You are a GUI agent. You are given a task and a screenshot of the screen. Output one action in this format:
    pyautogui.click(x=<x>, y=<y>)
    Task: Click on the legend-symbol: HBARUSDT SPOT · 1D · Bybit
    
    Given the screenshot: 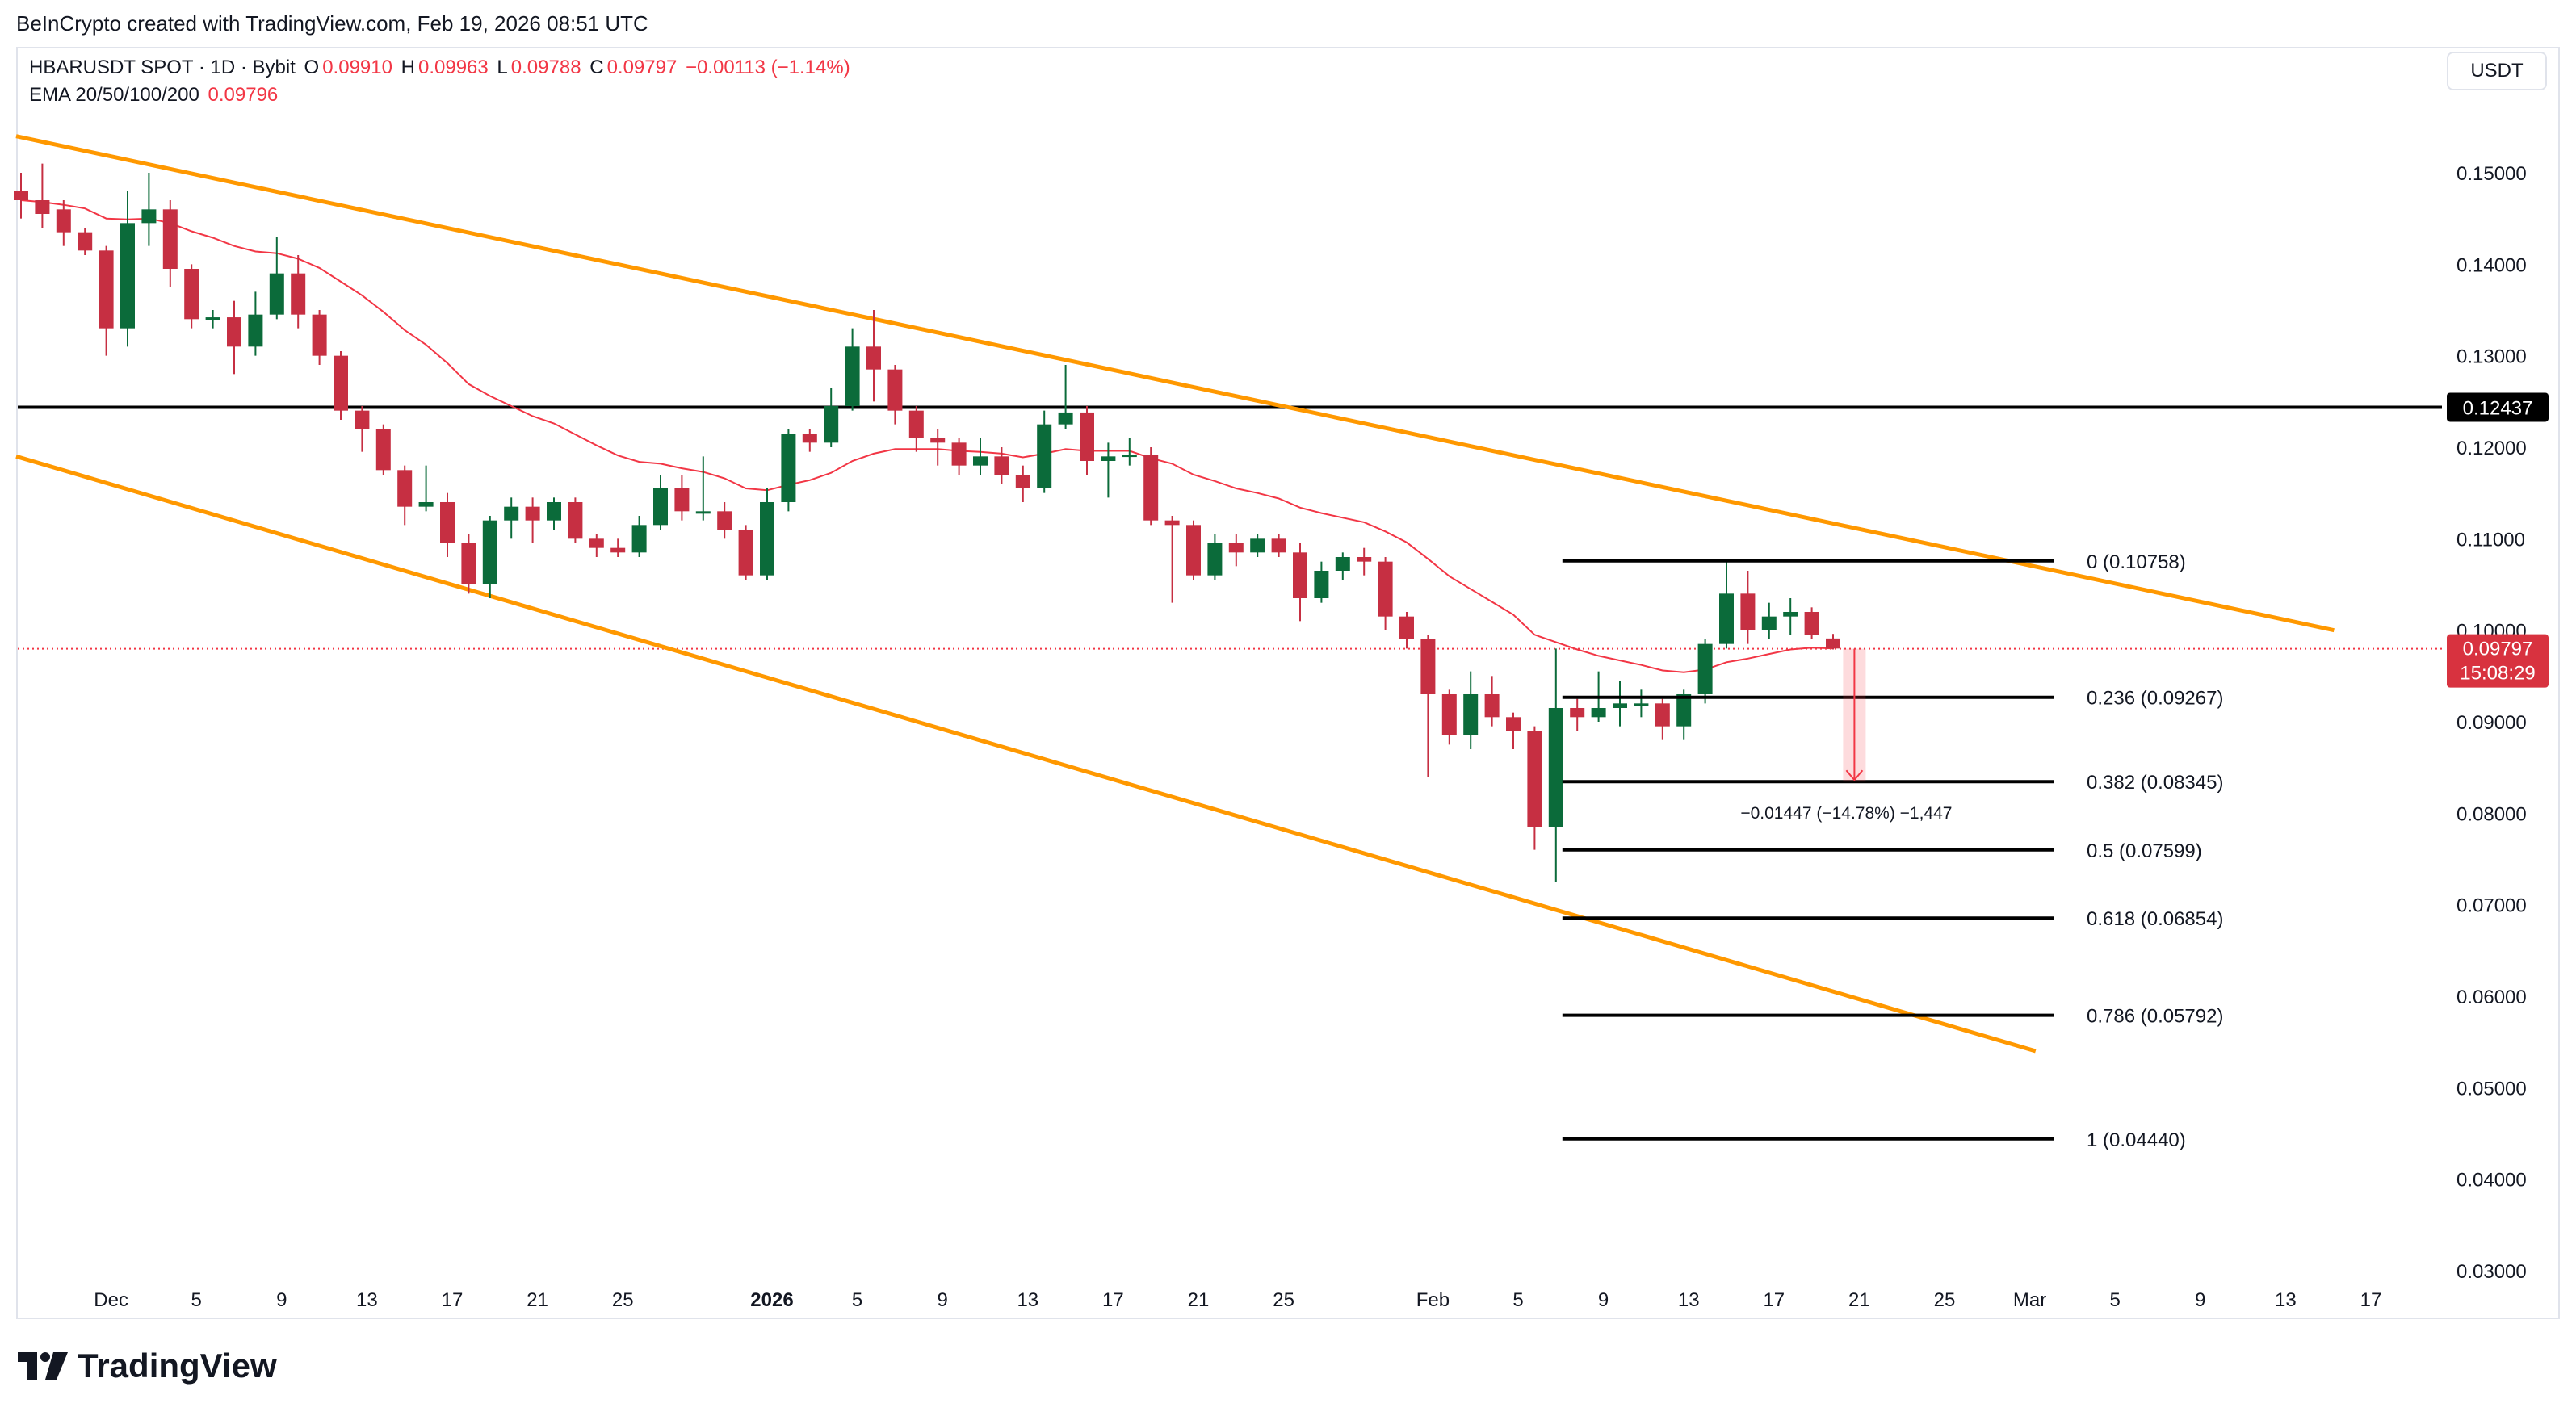 What is the action you would take?
    pyautogui.click(x=162, y=67)
    